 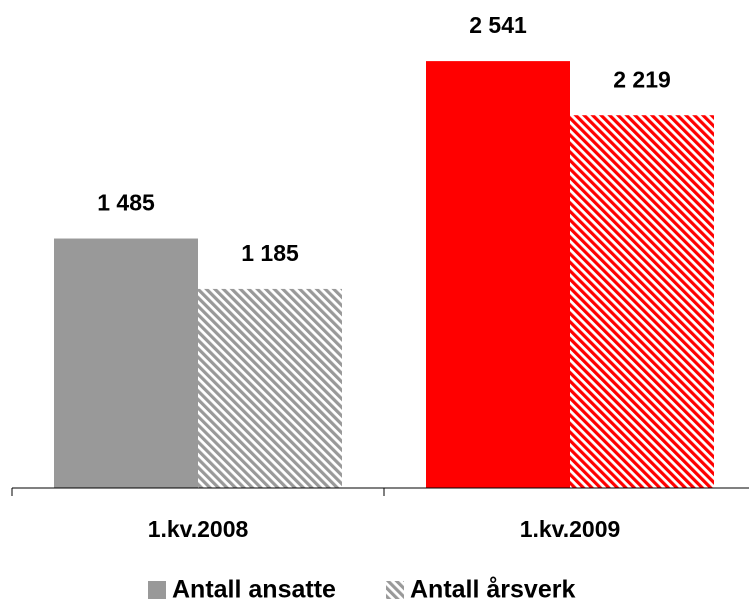 I want to click on data-label: 2 219, so click(x=642, y=79).